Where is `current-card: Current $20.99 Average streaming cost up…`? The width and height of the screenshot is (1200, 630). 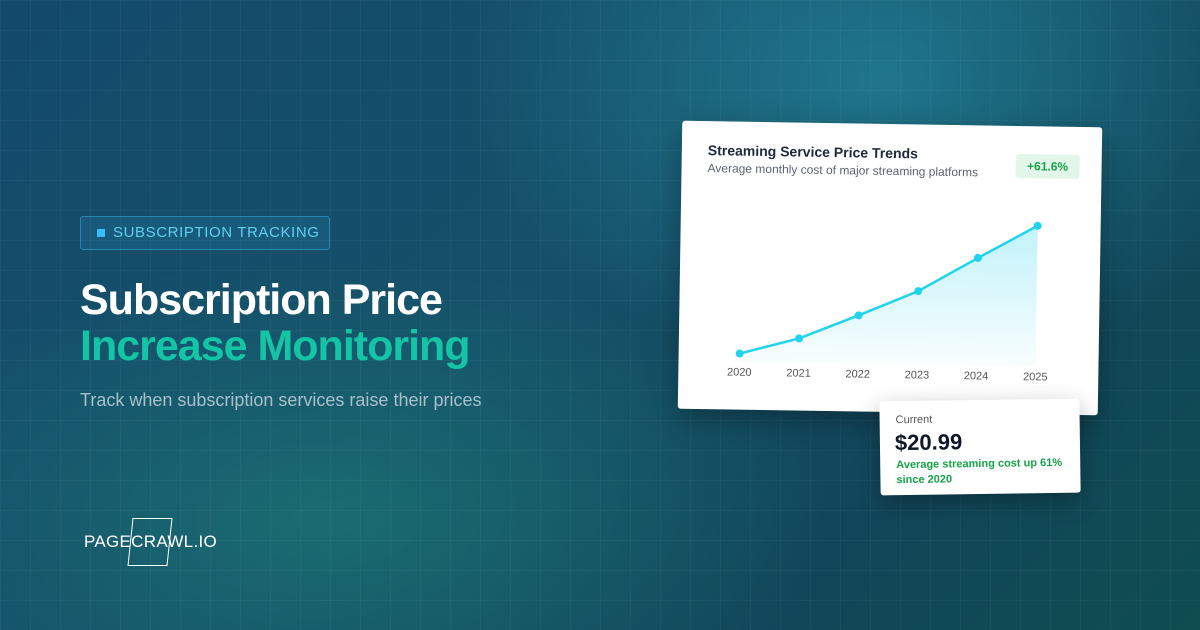
current-card: Current $20.99 Average streaming cost up… is located at coordinates (980, 447).